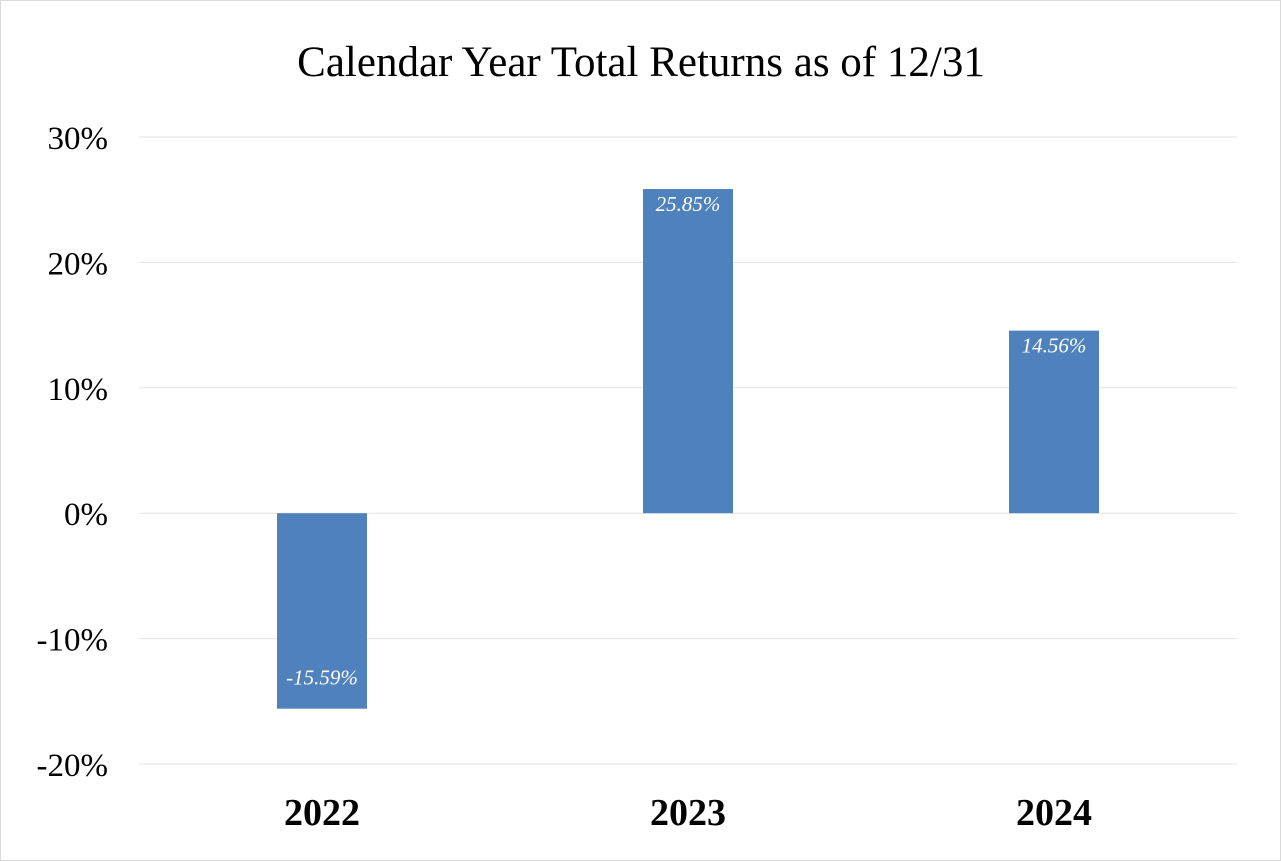  I want to click on y-tick-label: 0%, so click(86, 515).